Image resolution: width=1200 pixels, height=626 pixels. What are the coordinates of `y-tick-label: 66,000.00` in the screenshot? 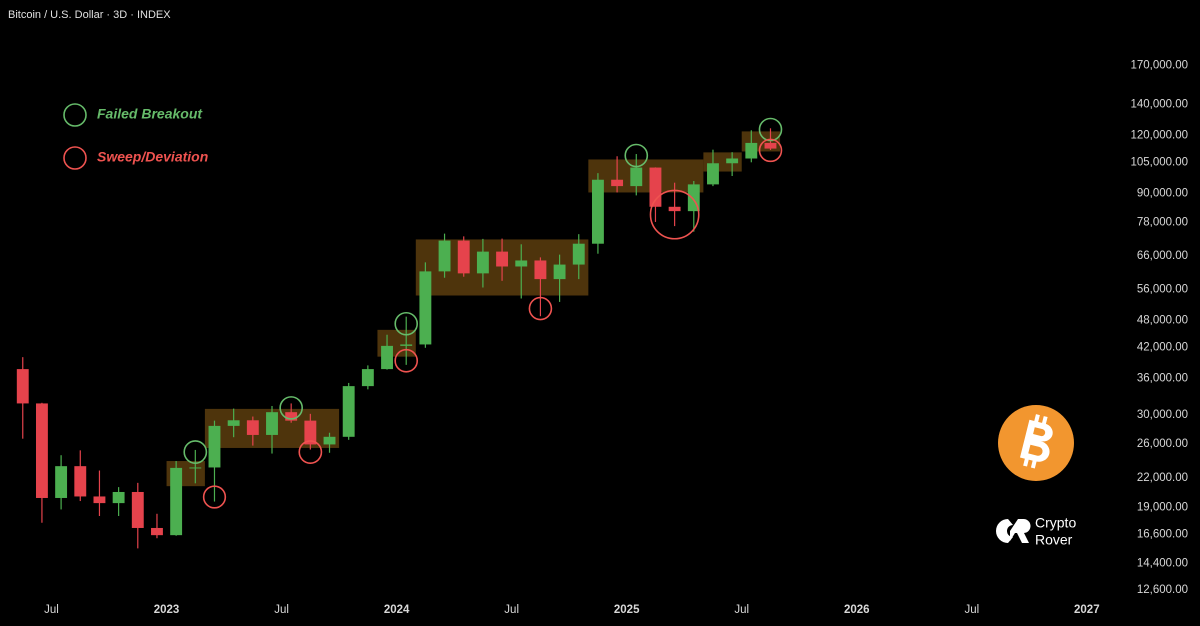 It's located at (1162, 256).